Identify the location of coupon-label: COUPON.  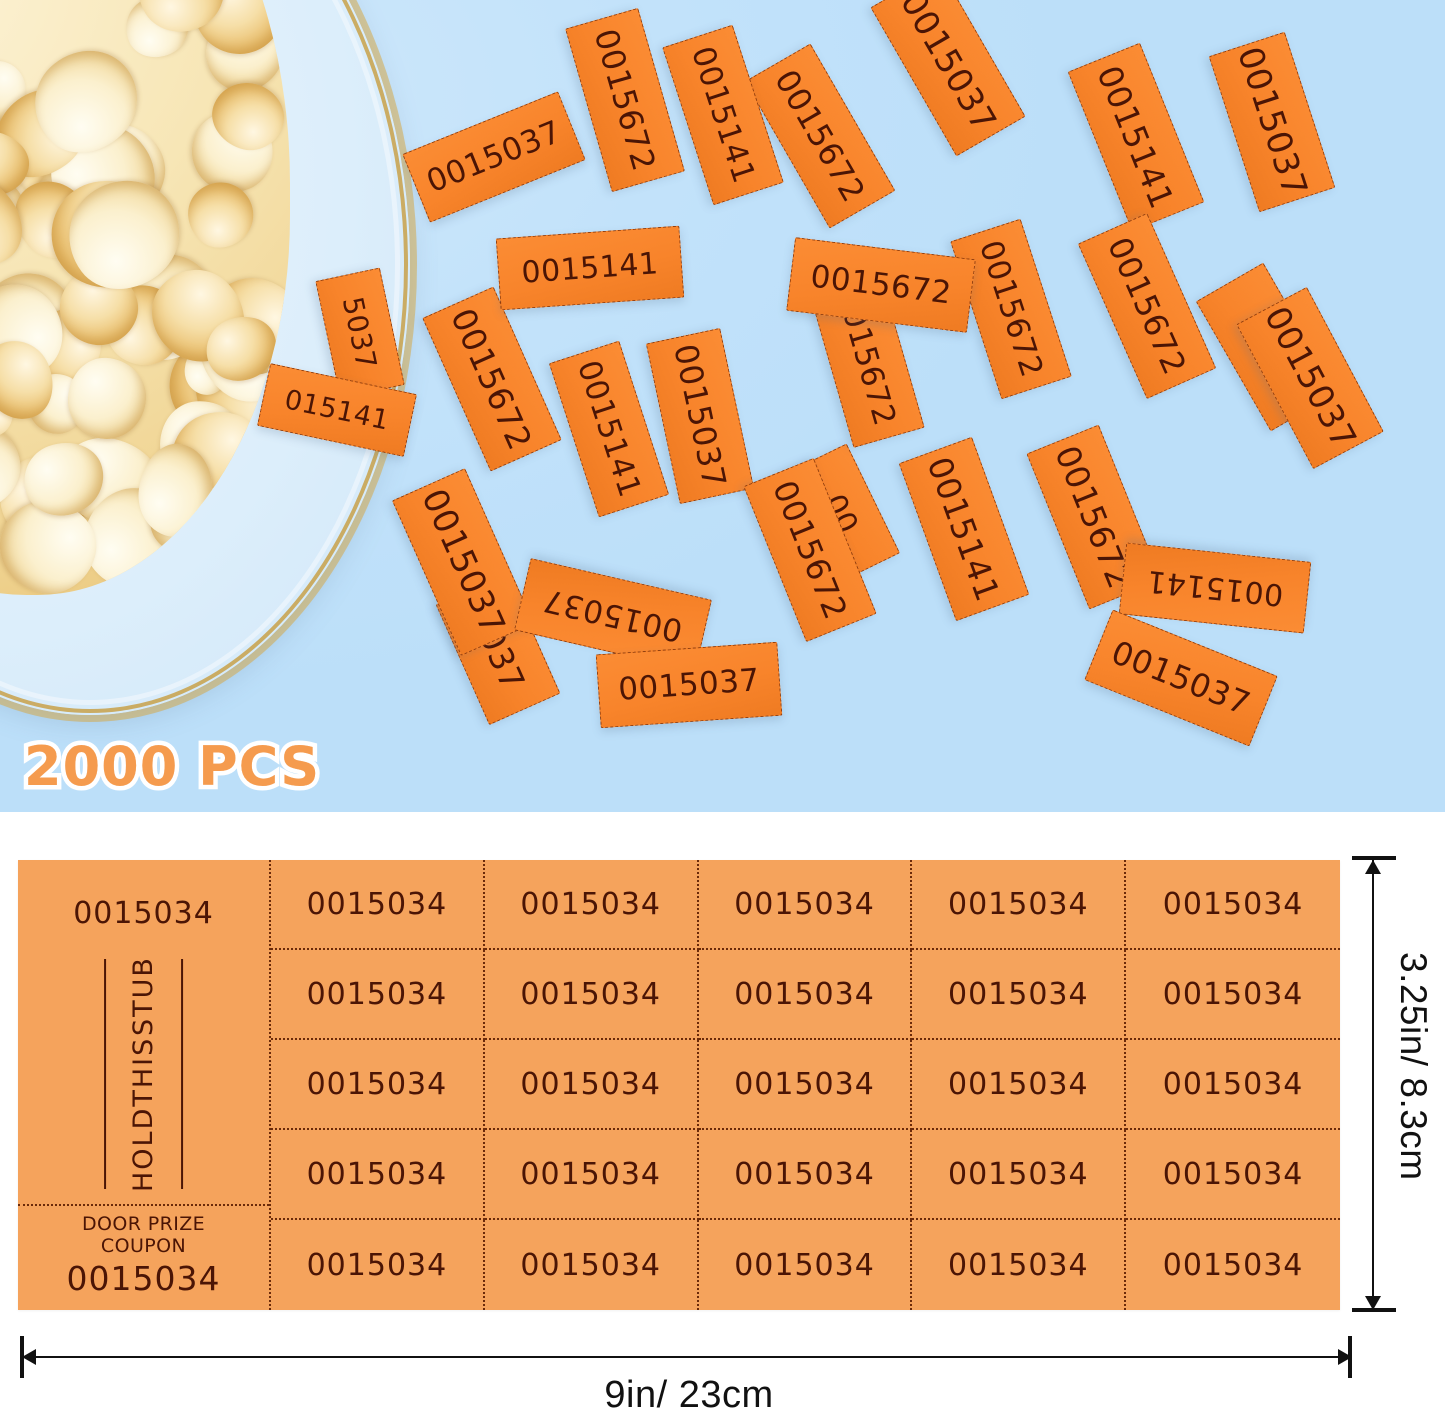
(143, 1245).